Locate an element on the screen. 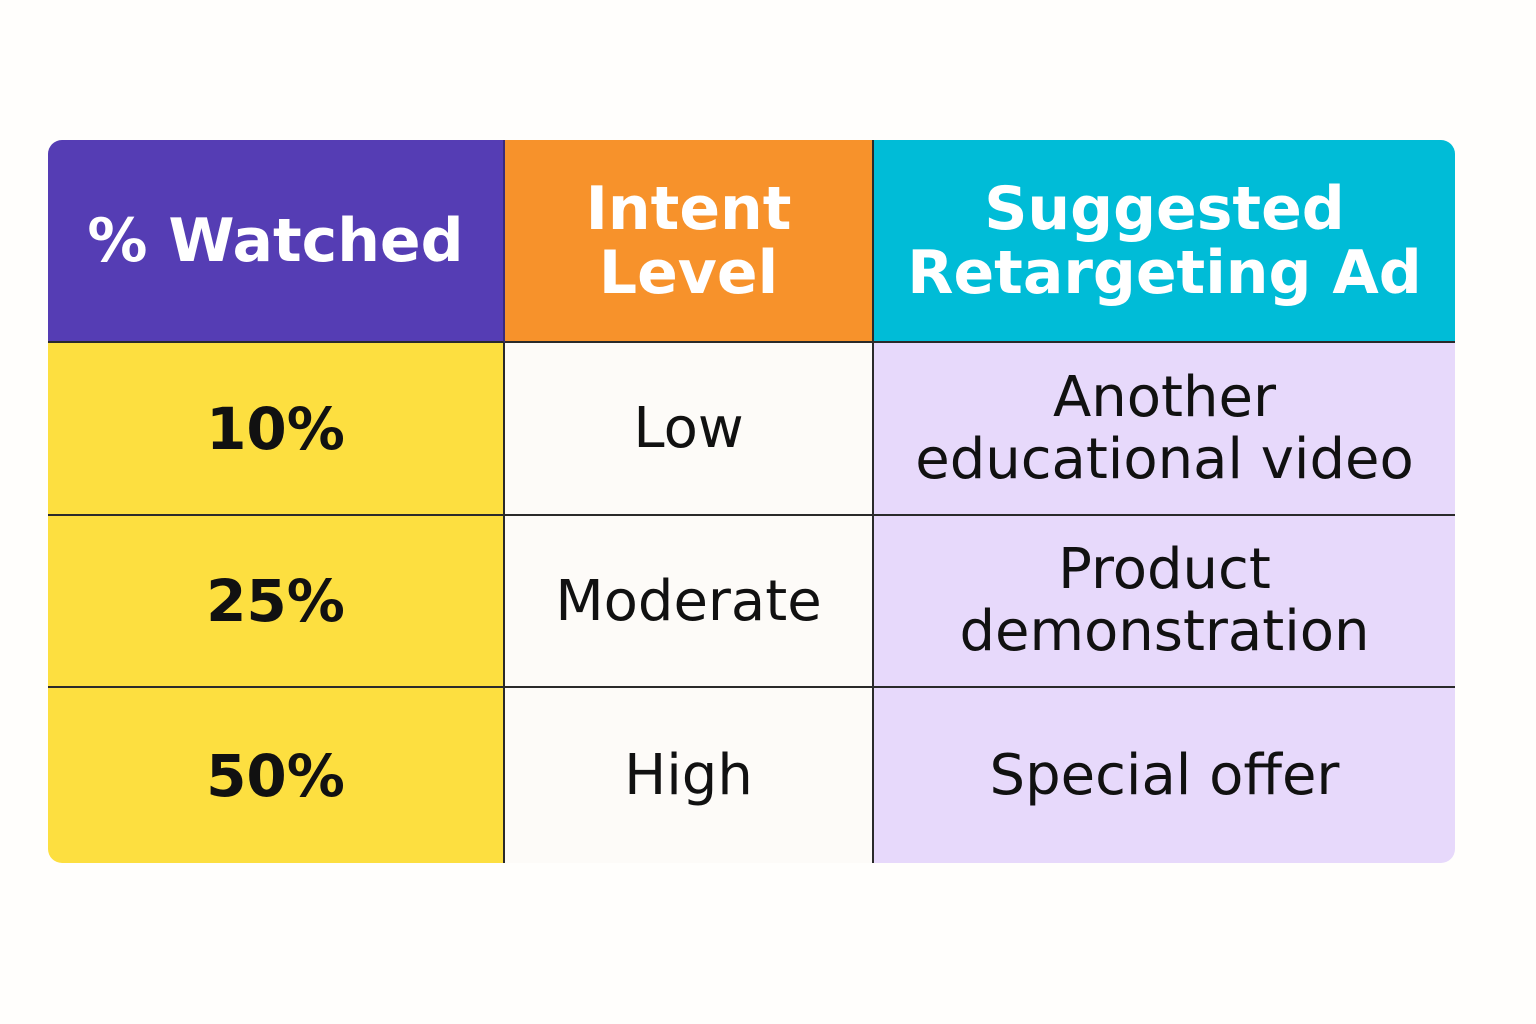  header-watched: % Watched is located at coordinates (276, 241).